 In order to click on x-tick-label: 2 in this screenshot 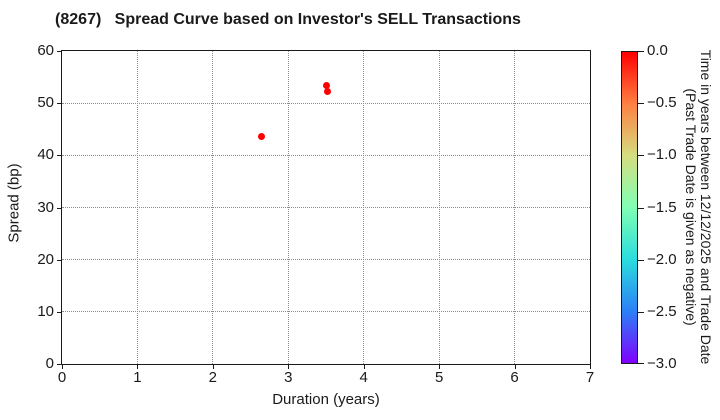, I will do `click(213, 377)`.